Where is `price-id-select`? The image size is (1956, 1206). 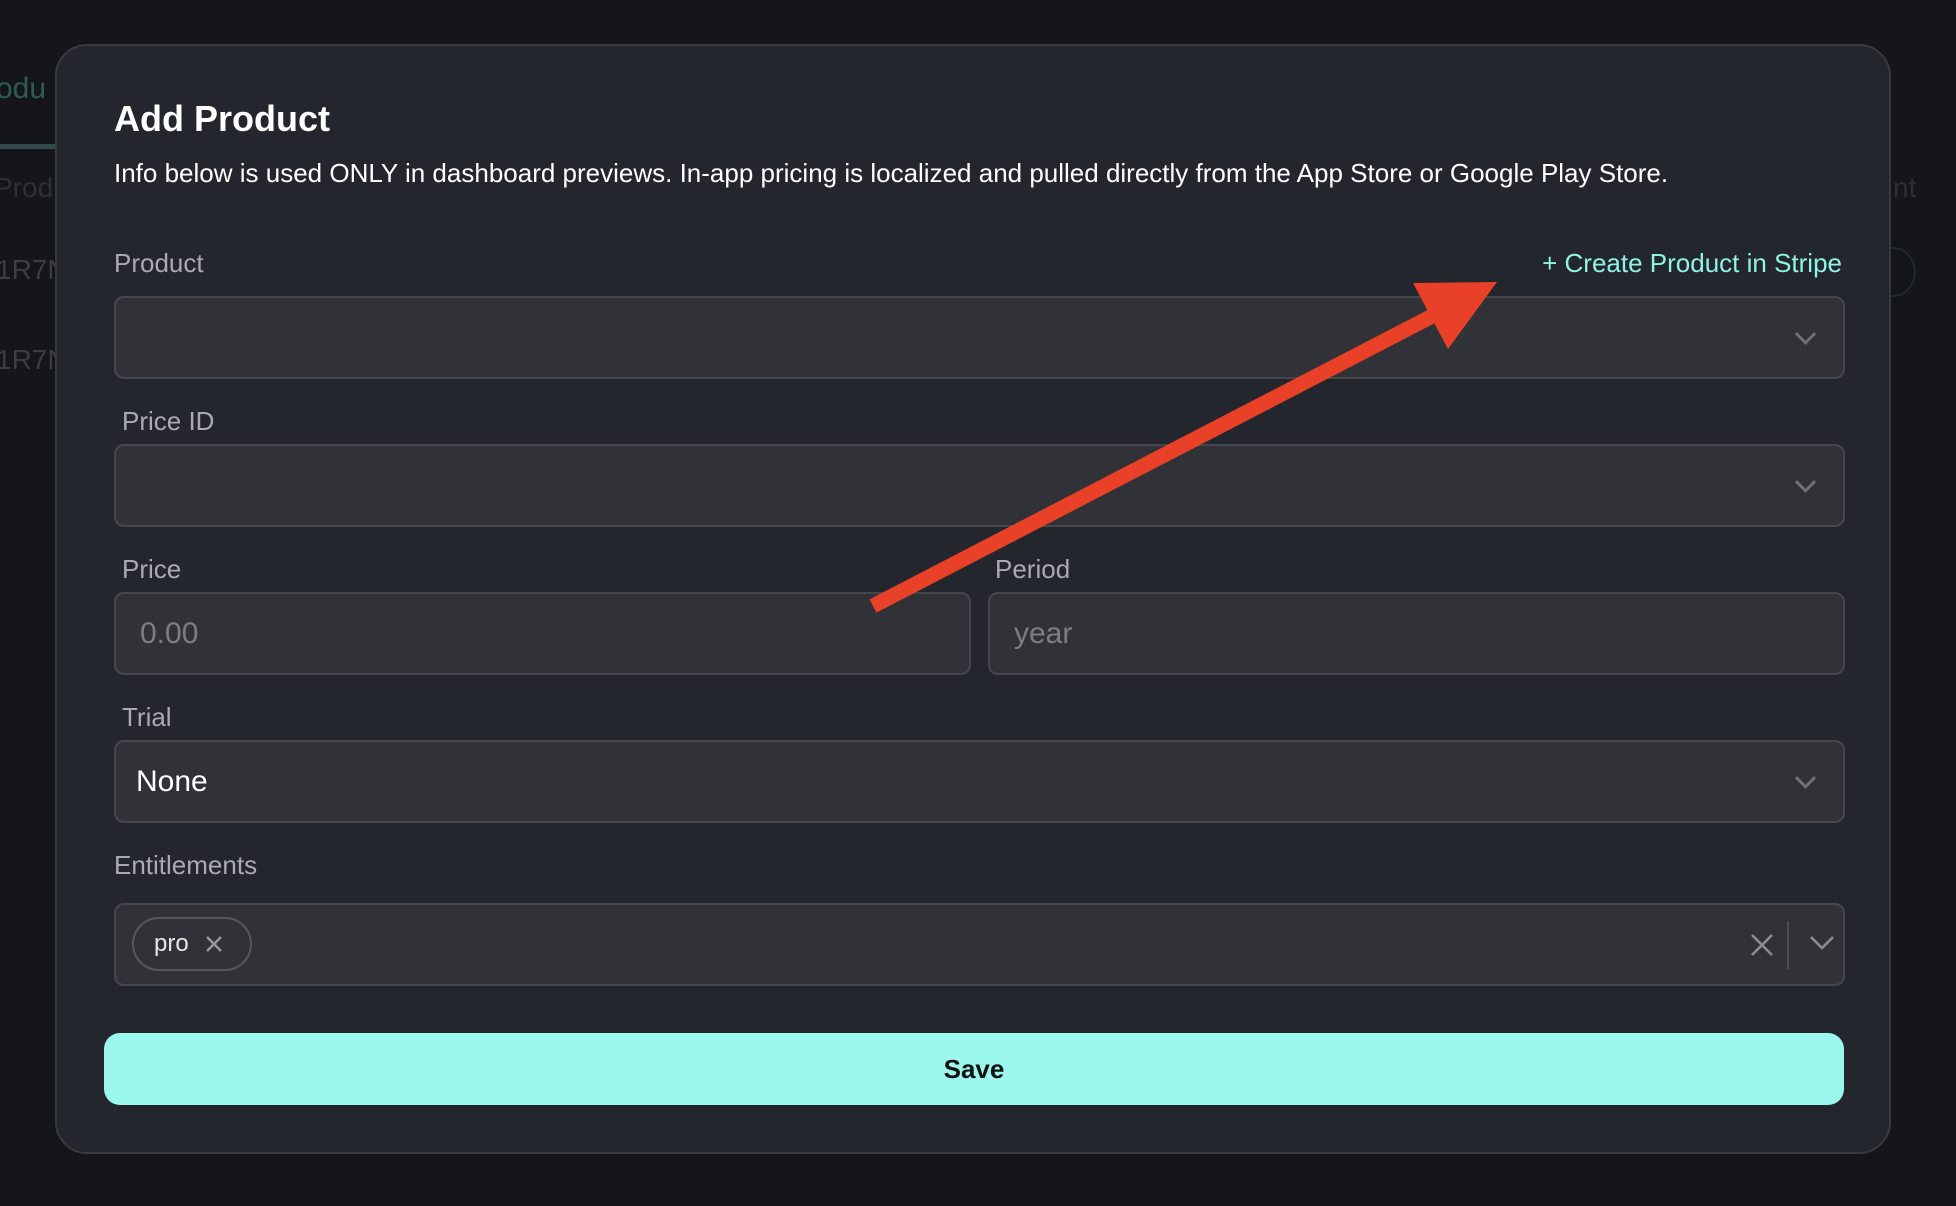 price-id-select is located at coordinates (979, 485).